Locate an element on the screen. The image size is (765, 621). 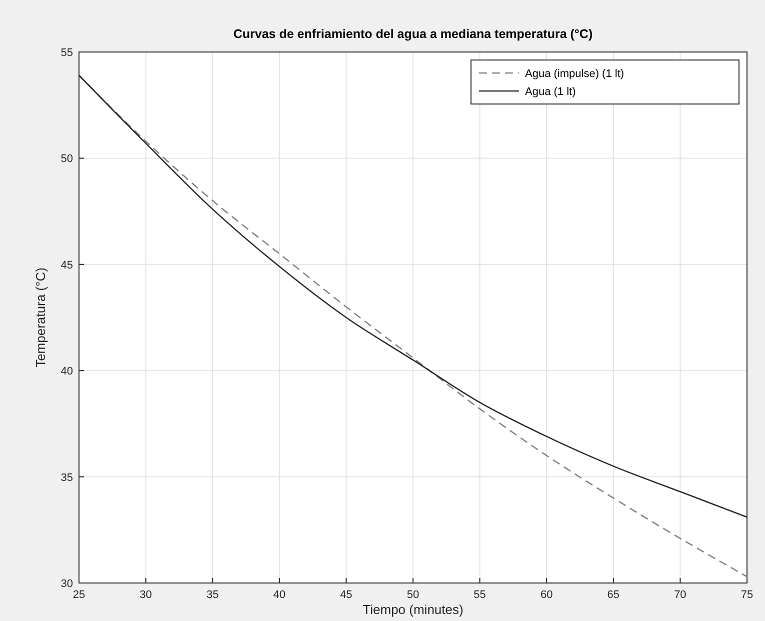
x-tick-label: 40 is located at coordinates (279, 595).